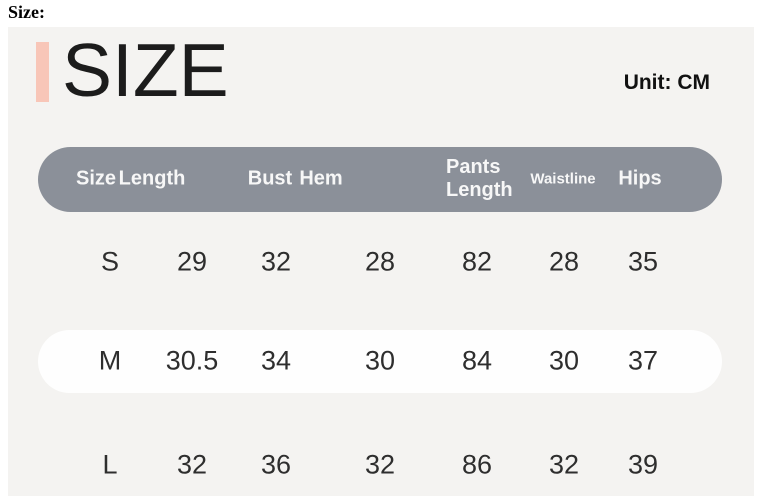 This screenshot has width=762, height=496. What do you see at coordinates (26, 12) in the screenshot?
I see `size-field-label: Size:` at bounding box center [26, 12].